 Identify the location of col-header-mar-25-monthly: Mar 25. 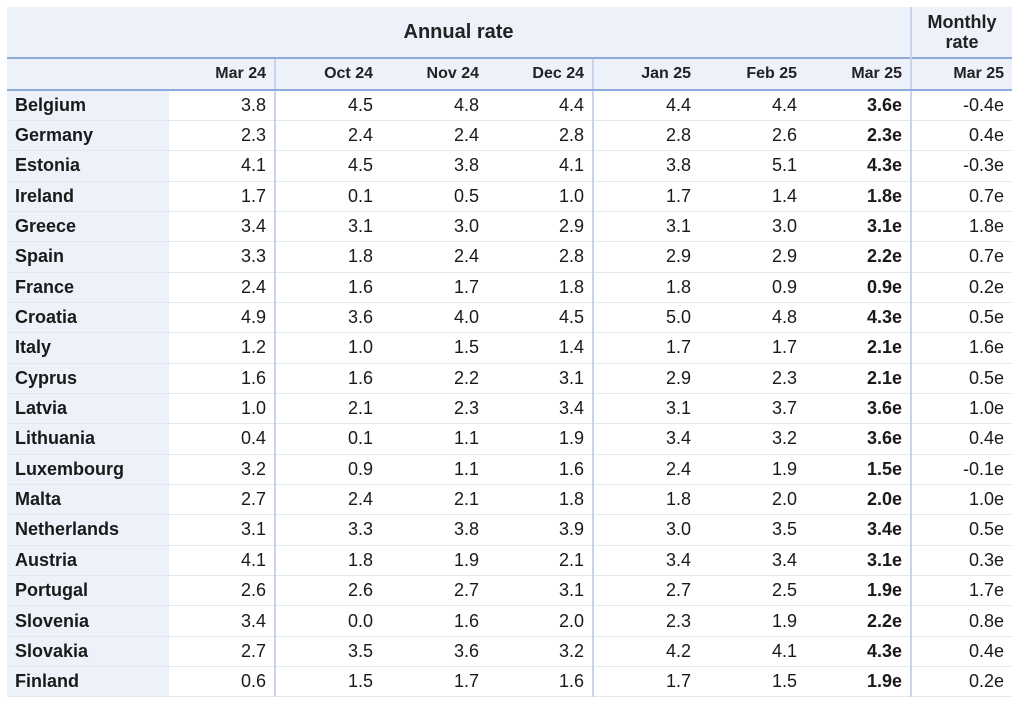
(961, 74).